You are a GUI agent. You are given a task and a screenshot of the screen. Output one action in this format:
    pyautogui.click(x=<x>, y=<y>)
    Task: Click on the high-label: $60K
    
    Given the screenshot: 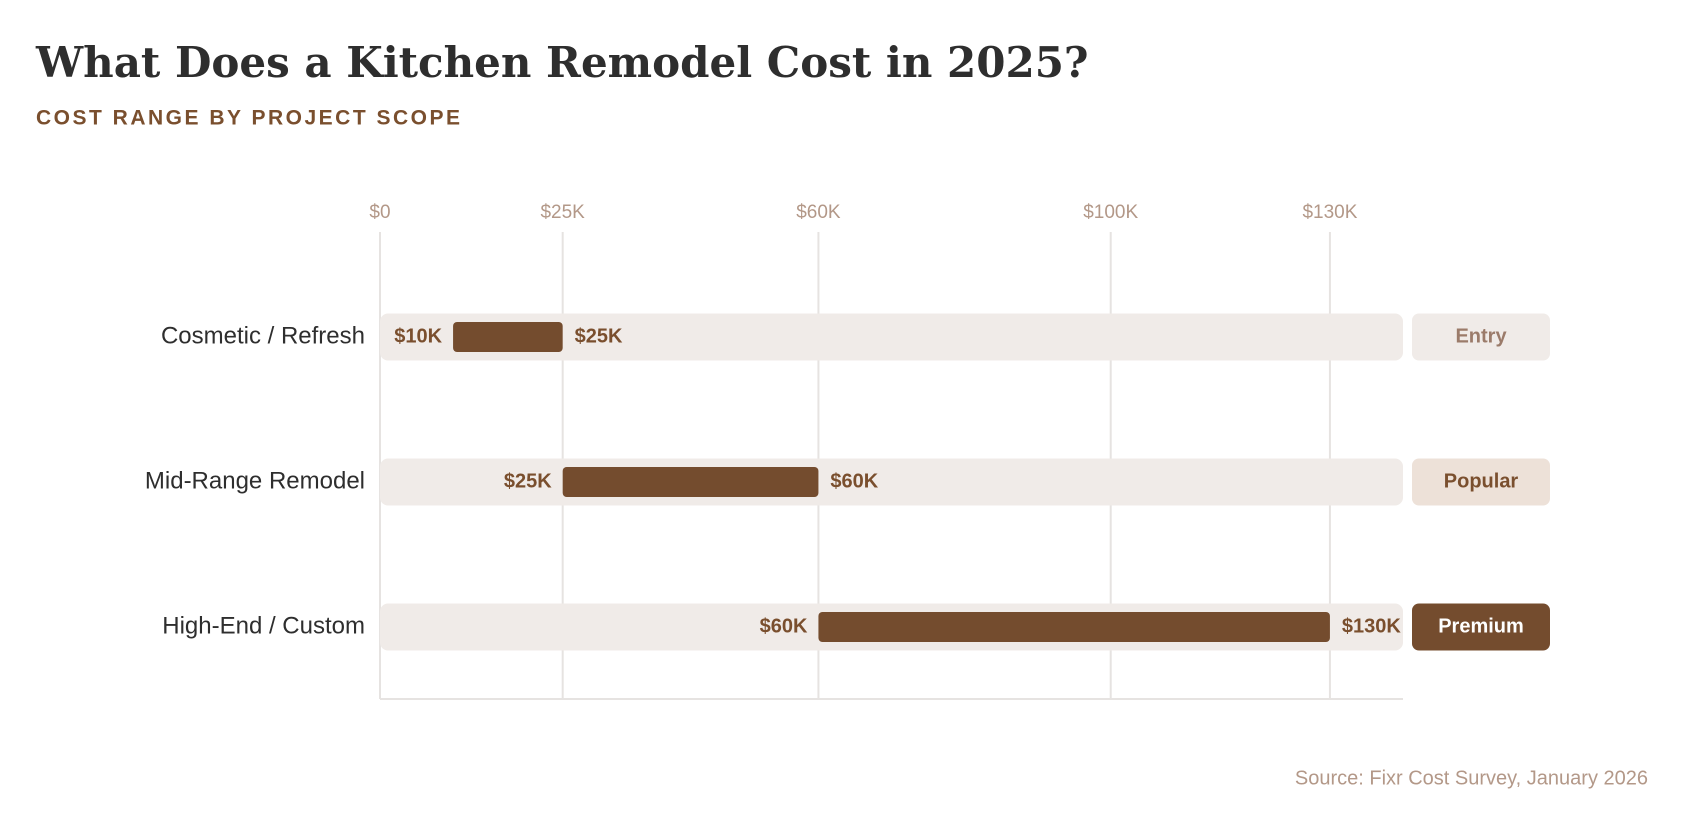 What is the action you would take?
    pyautogui.click(x=854, y=481)
    